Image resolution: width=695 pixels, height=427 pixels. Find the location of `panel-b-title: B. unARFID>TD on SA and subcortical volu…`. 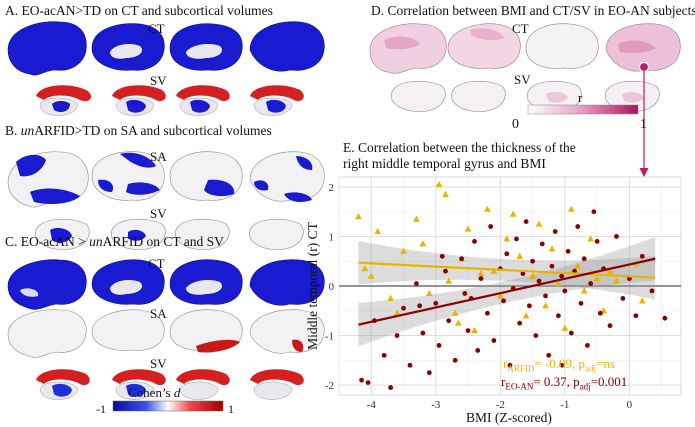

panel-b-title: B. unARFID>TD on SA and subcortical volu… is located at coordinates (138, 130).